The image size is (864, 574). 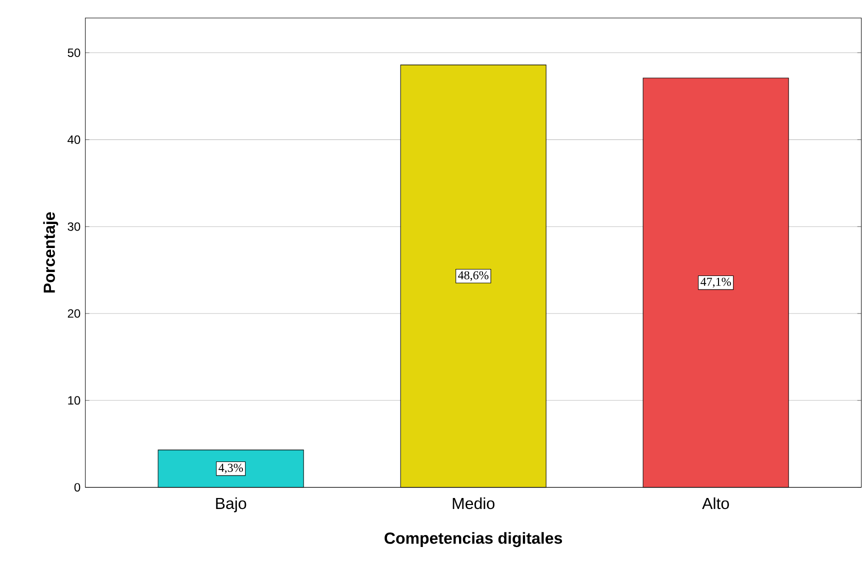 I want to click on y-tick-label: 10, so click(x=74, y=400).